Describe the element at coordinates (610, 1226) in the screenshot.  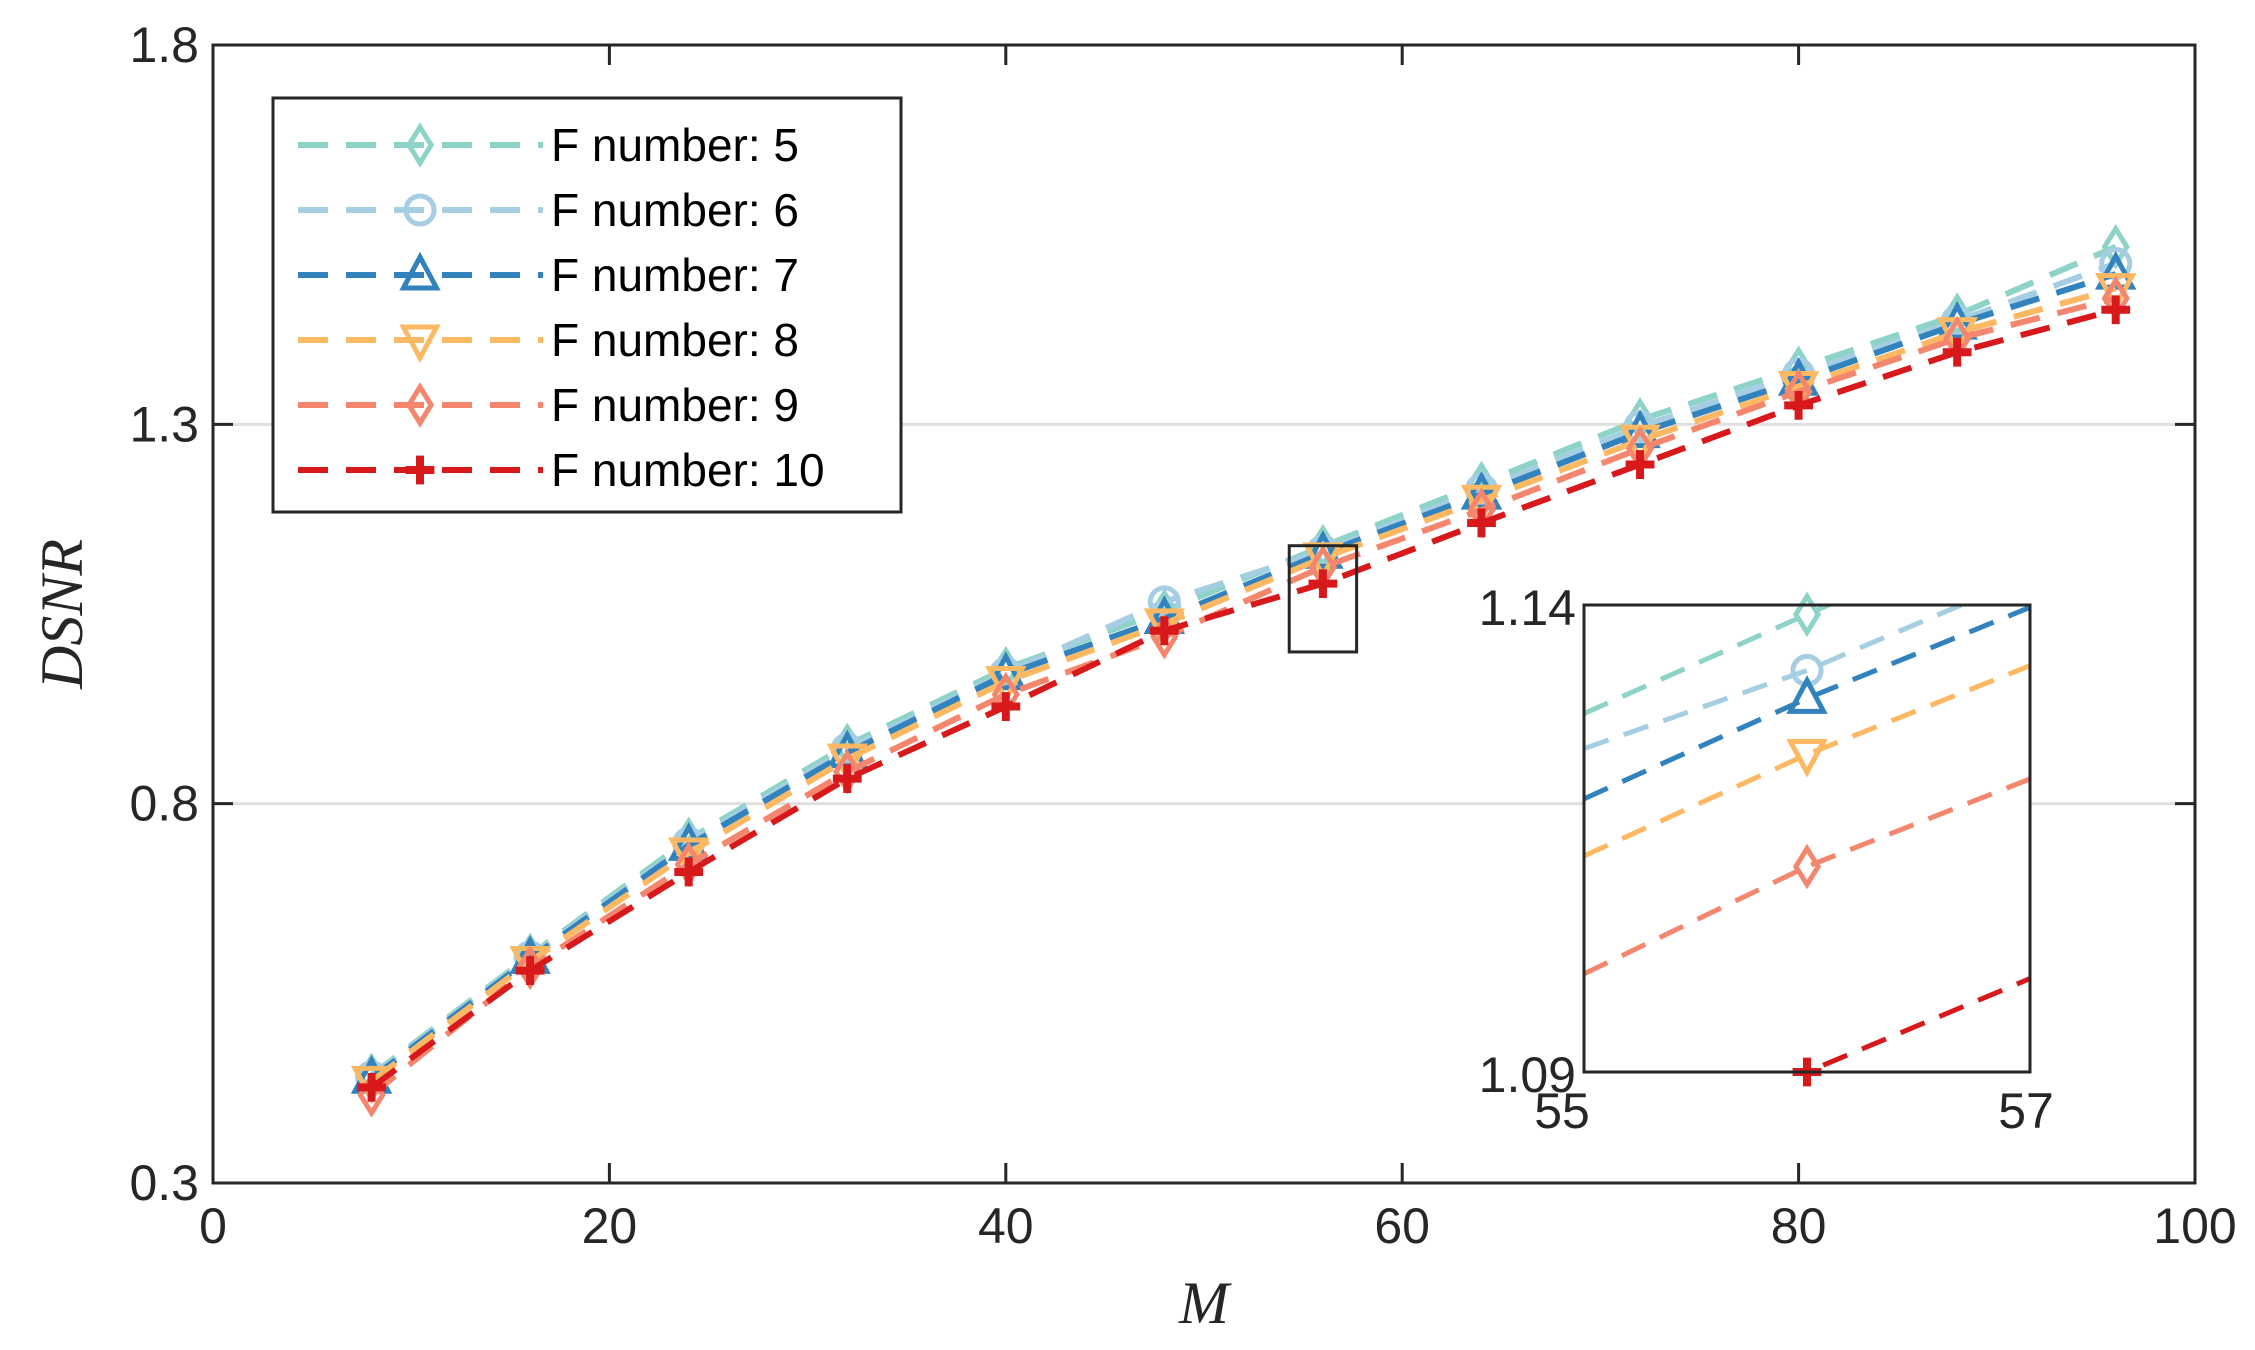
I see `x-tick-label: 20` at that location.